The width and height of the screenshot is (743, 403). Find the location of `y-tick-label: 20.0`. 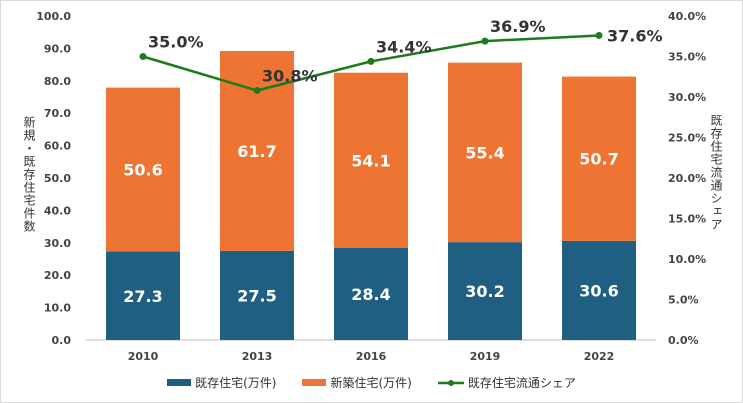

y-tick-label: 20.0 is located at coordinates (57, 275).